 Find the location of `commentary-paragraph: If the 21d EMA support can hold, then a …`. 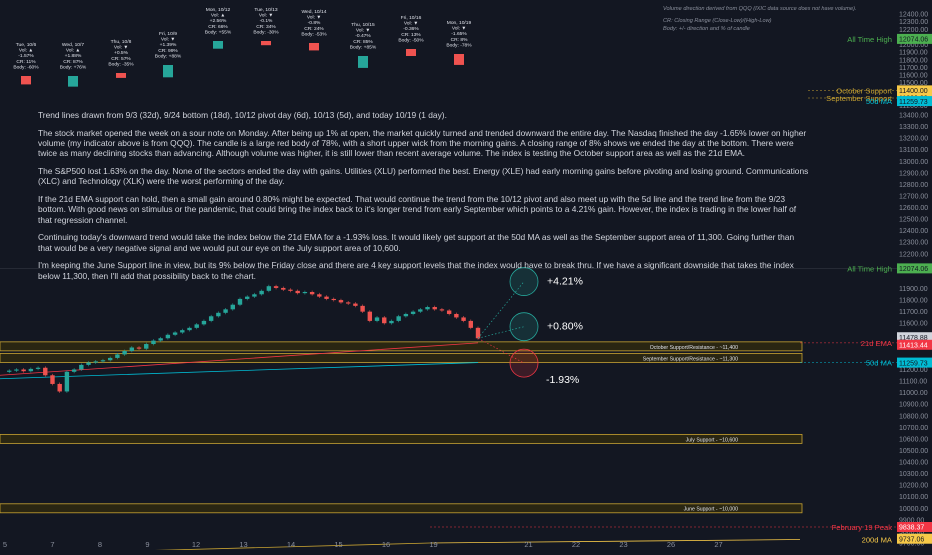

commentary-paragraph: If the 21d EMA support can hold, then a … is located at coordinates (417, 209).